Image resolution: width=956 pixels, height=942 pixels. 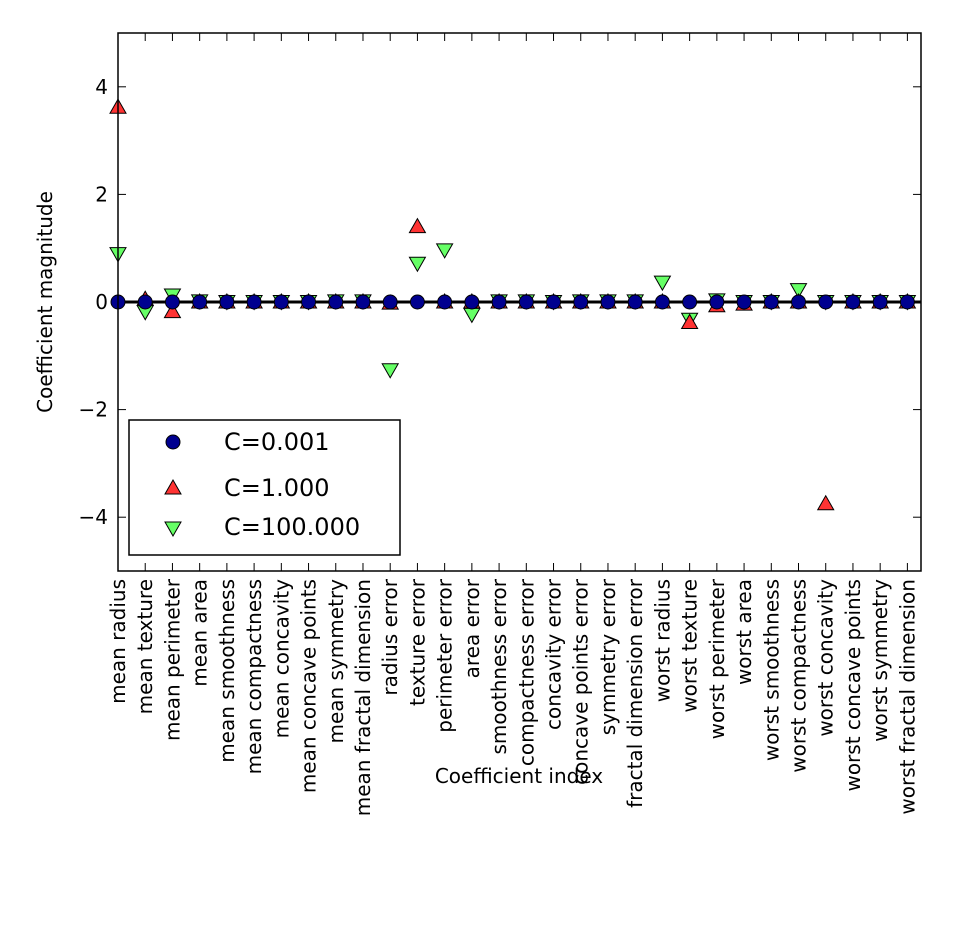 What do you see at coordinates (417, 264) in the screenshot?
I see `point-series-3-texture-error` at bounding box center [417, 264].